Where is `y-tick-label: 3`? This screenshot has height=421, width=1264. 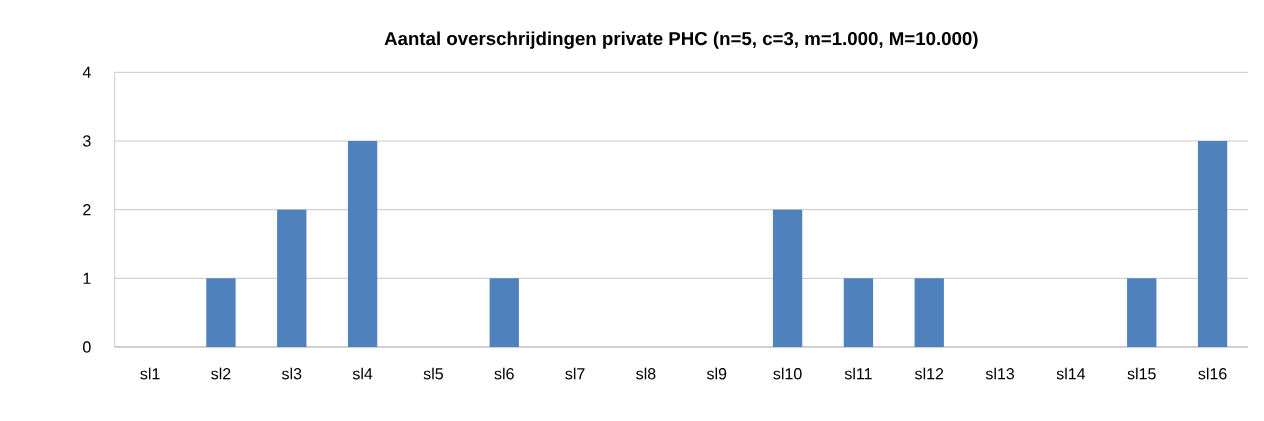
y-tick-label: 3 is located at coordinates (87, 141).